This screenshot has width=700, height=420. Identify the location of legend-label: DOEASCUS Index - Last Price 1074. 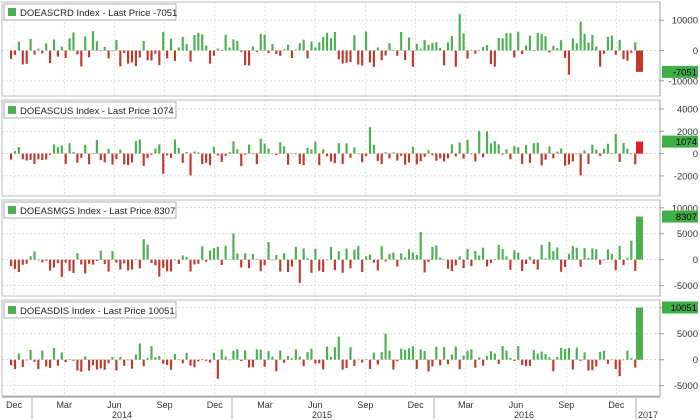
(97, 111).